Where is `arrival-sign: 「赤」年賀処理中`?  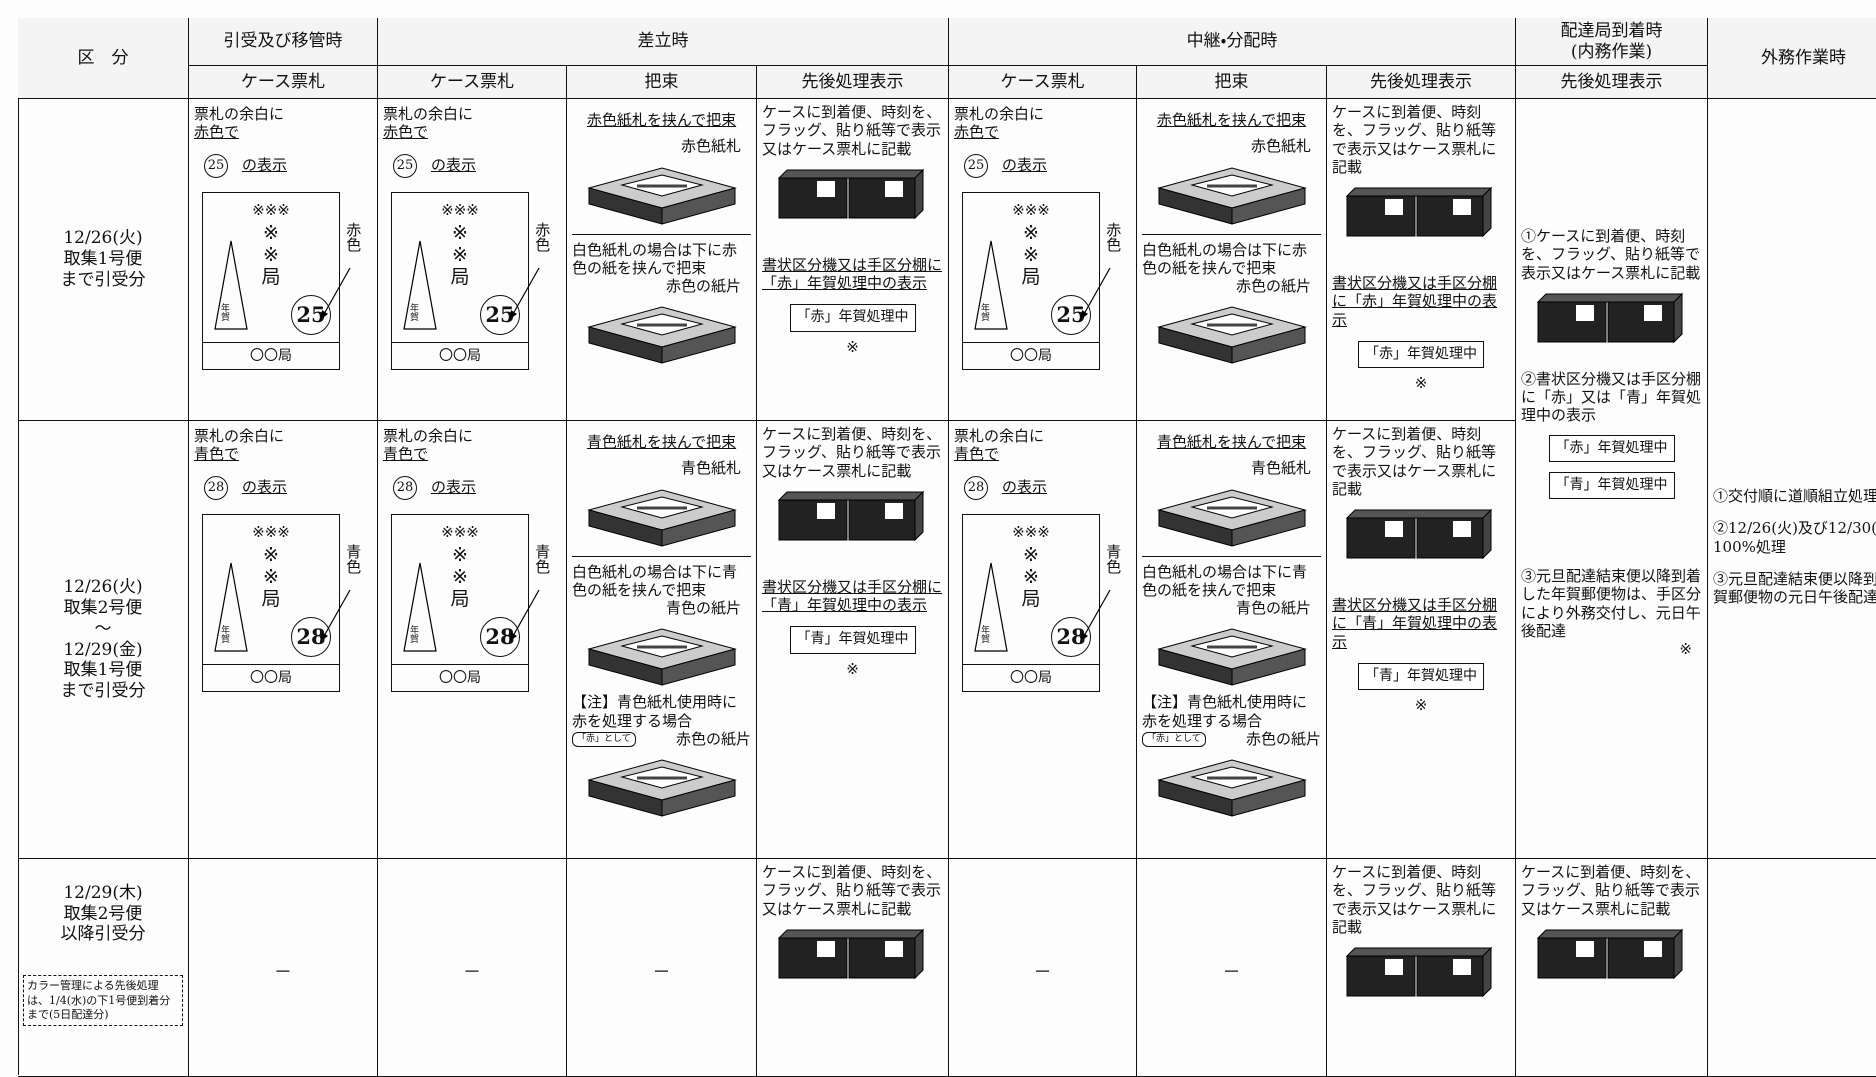 arrival-sign: 「赤」年賀処理中 is located at coordinates (1611, 448).